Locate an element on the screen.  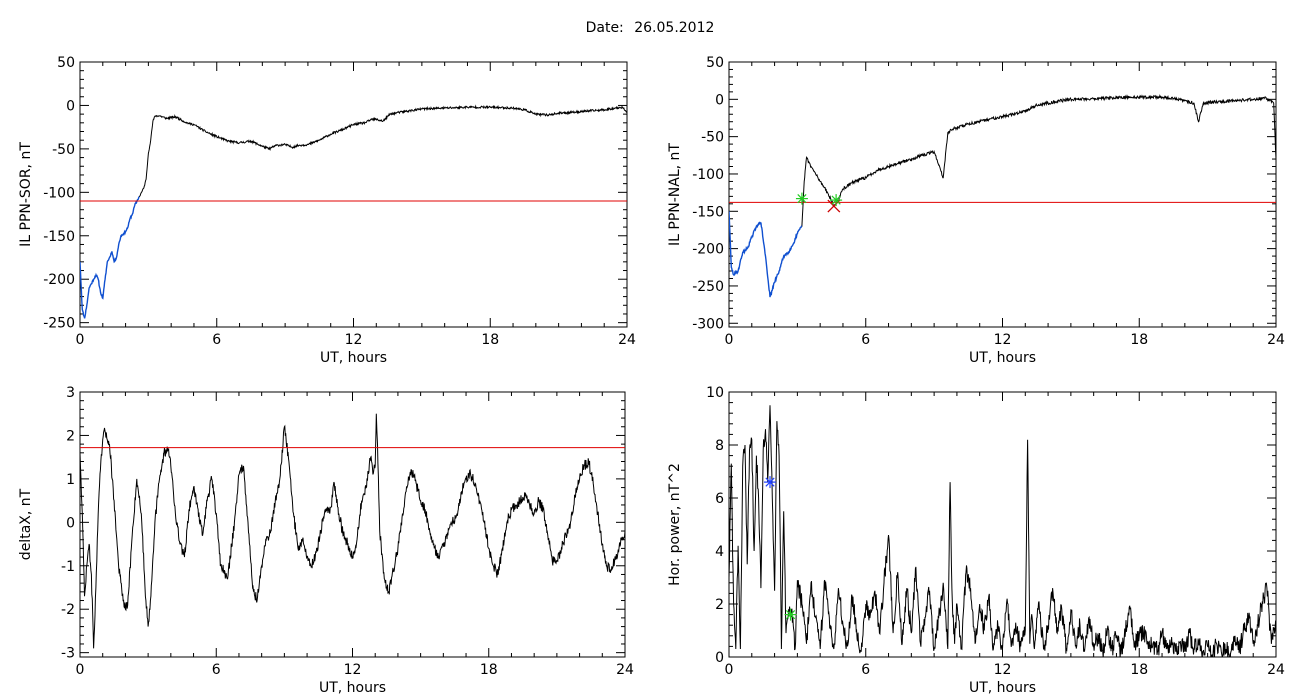
y-tick-label: 10 is located at coordinates (715, 393).